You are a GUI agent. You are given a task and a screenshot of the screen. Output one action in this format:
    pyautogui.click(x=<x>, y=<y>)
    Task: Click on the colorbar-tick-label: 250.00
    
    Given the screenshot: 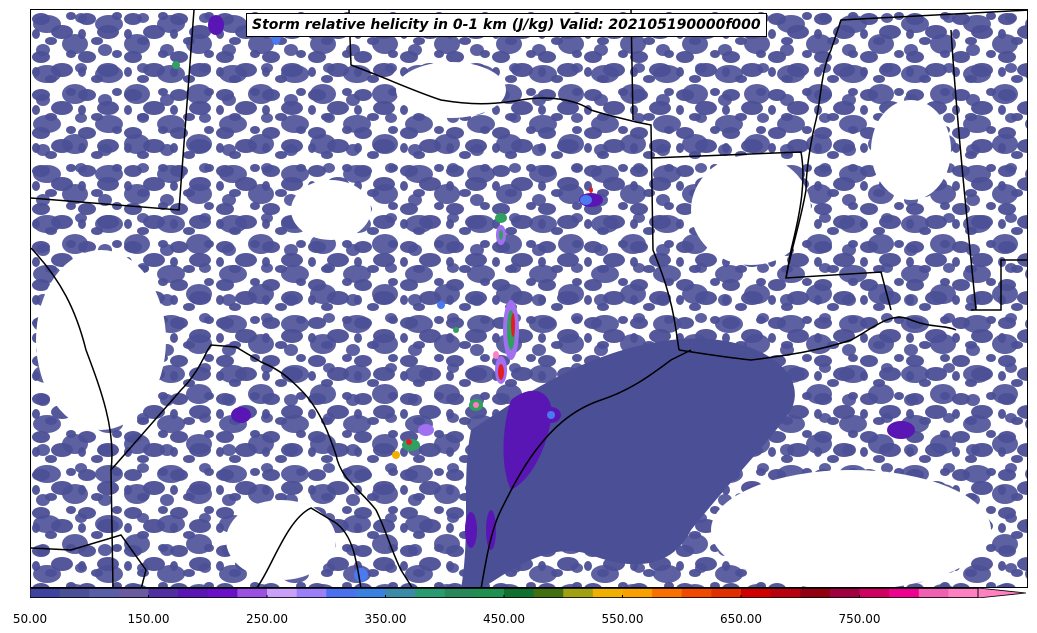 What is the action you would take?
    pyautogui.click(x=267, y=619)
    